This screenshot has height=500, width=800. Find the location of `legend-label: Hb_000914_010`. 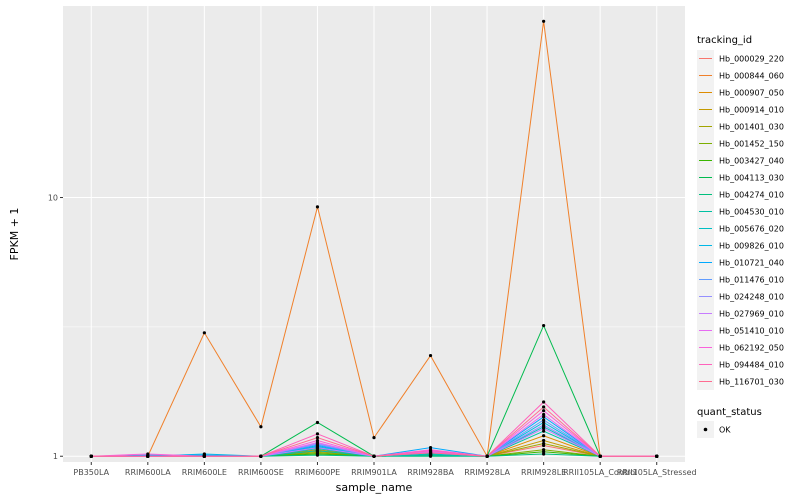

legend-label: Hb_000914_010 is located at coordinates (751, 110).